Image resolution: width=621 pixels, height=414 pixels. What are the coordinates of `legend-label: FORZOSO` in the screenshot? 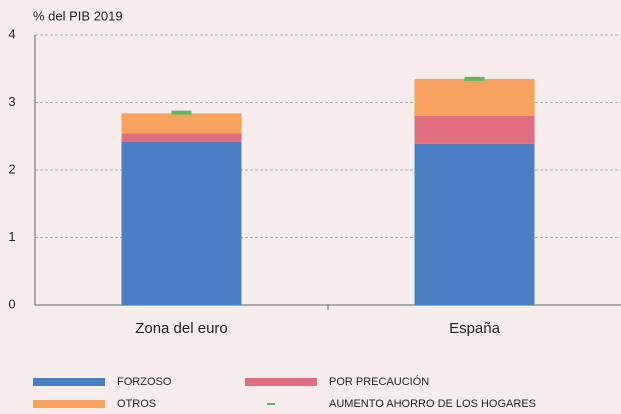 It's located at (144, 382).